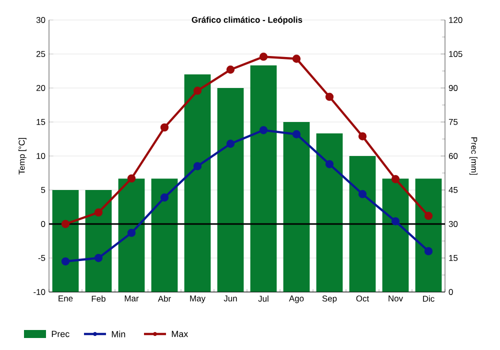  I want to click on x-tick-label: Ago, so click(296, 300).